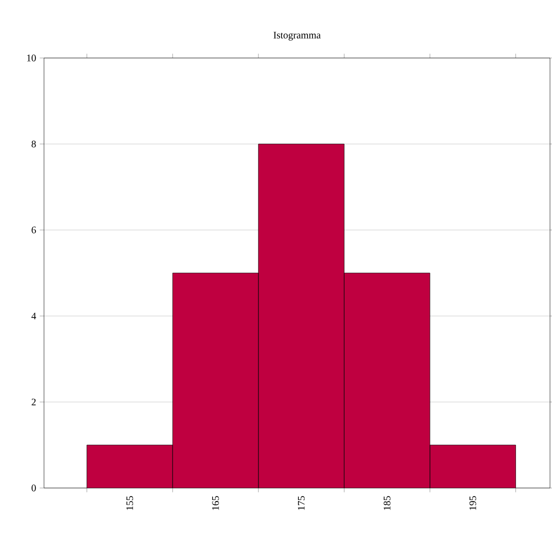 The height and width of the screenshot is (542, 552). Describe the element at coordinates (387, 503) in the screenshot. I see `x-tick-label: 185` at that location.